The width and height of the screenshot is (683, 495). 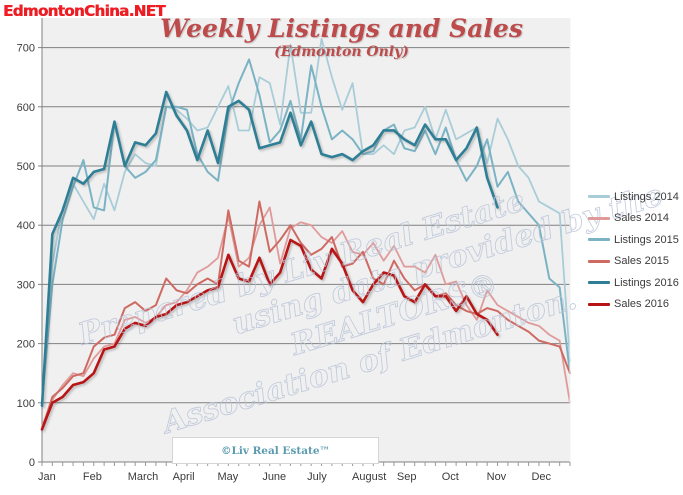 What do you see at coordinates (646, 239) in the screenshot?
I see `legend-item-label: Listings 2015` at bounding box center [646, 239].